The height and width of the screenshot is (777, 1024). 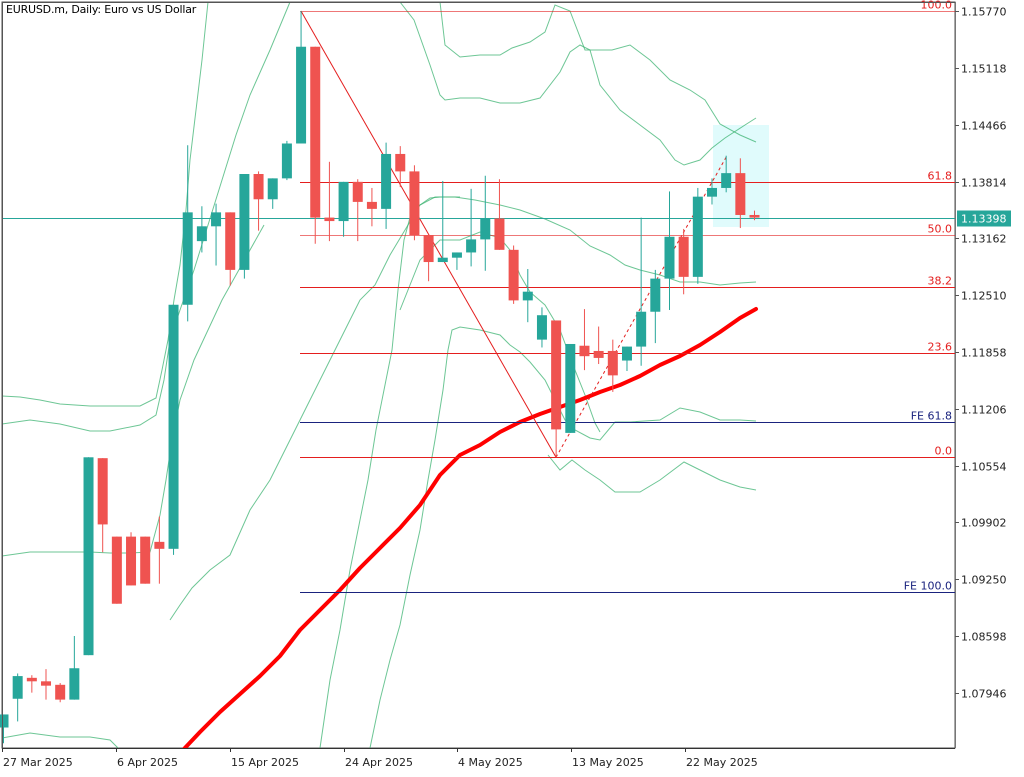 I want to click on time-tick-label: 27 Mar 2025, so click(x=38, y=762).